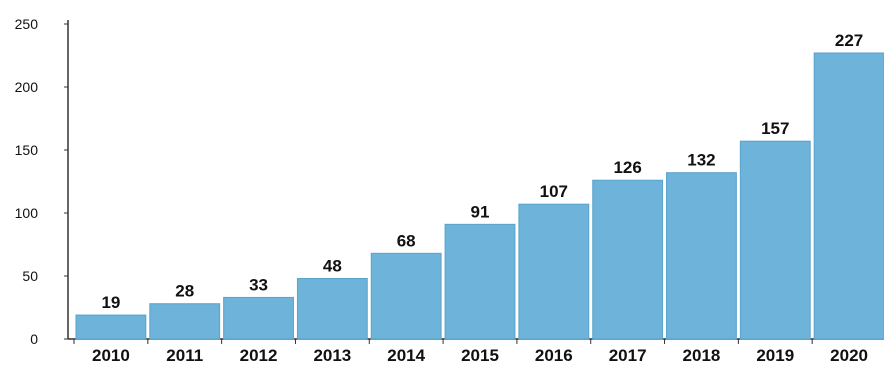 Image resolution: width=884 pixels, height=368 pixels. I want to click on x-tick-label-2015: 2015, so click(480, 355).